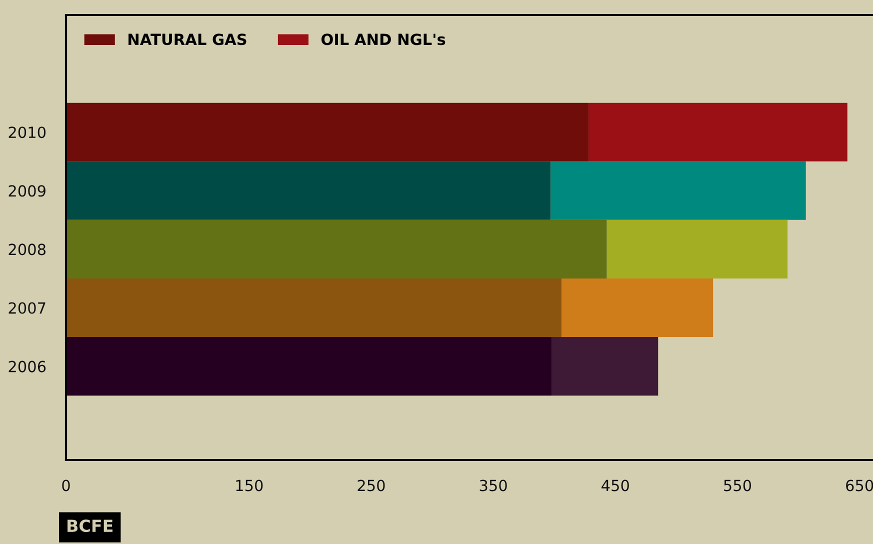 This screenshot has width=873, height=544. Describe the element at coordinates (249, 486) in the screenshot. I see `x-tick-label: 150` at that location.